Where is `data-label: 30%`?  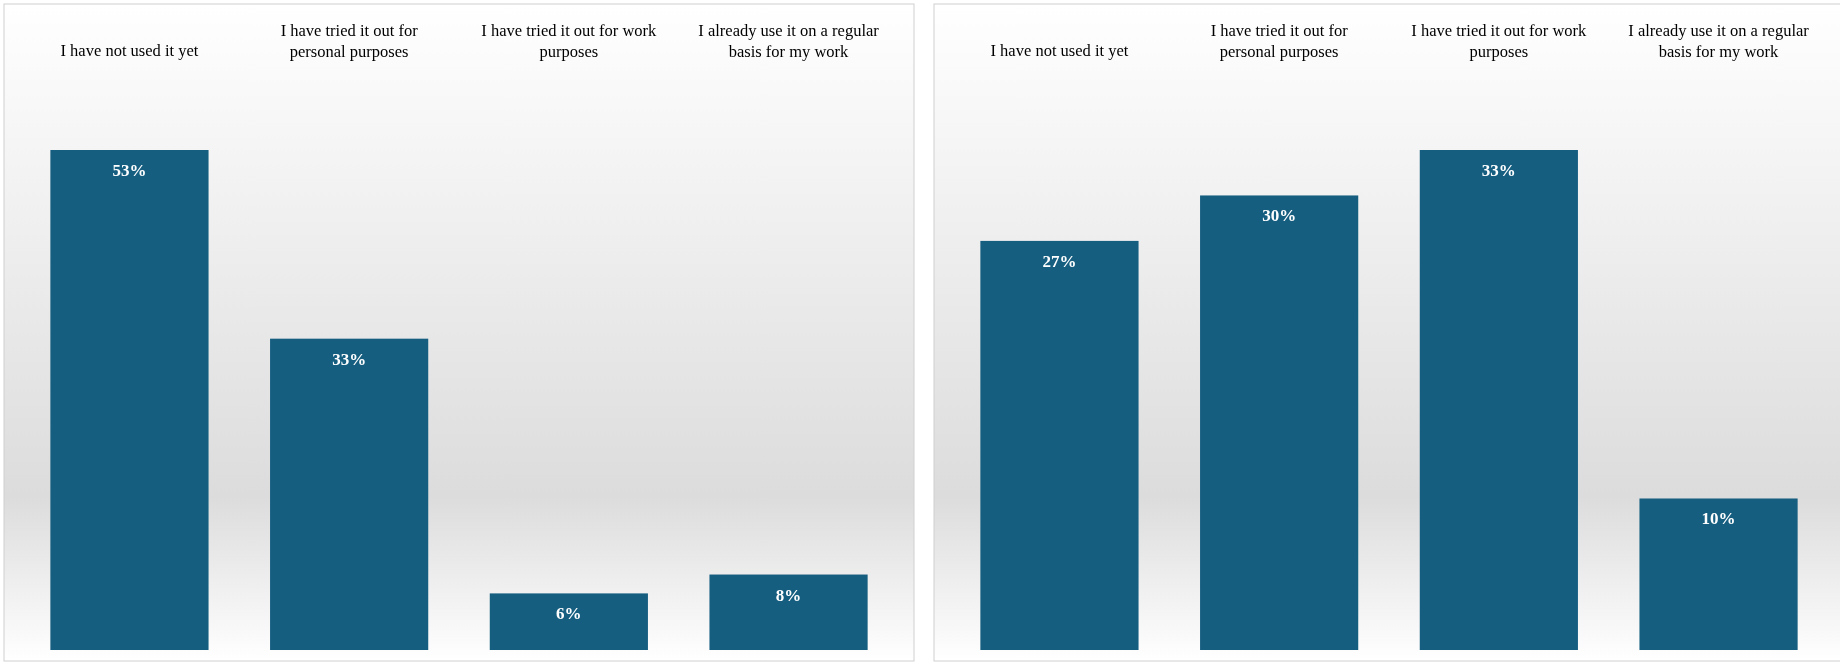
data-label: 30% is located at coordinates (1279, 216).